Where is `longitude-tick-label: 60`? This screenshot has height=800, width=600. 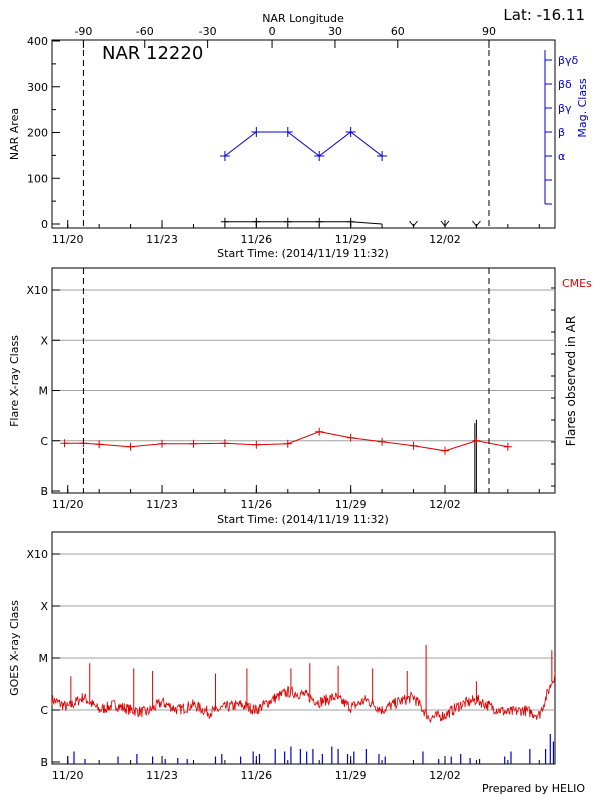 longitude-tick-label: 60 is located at coordinates (398, 31).